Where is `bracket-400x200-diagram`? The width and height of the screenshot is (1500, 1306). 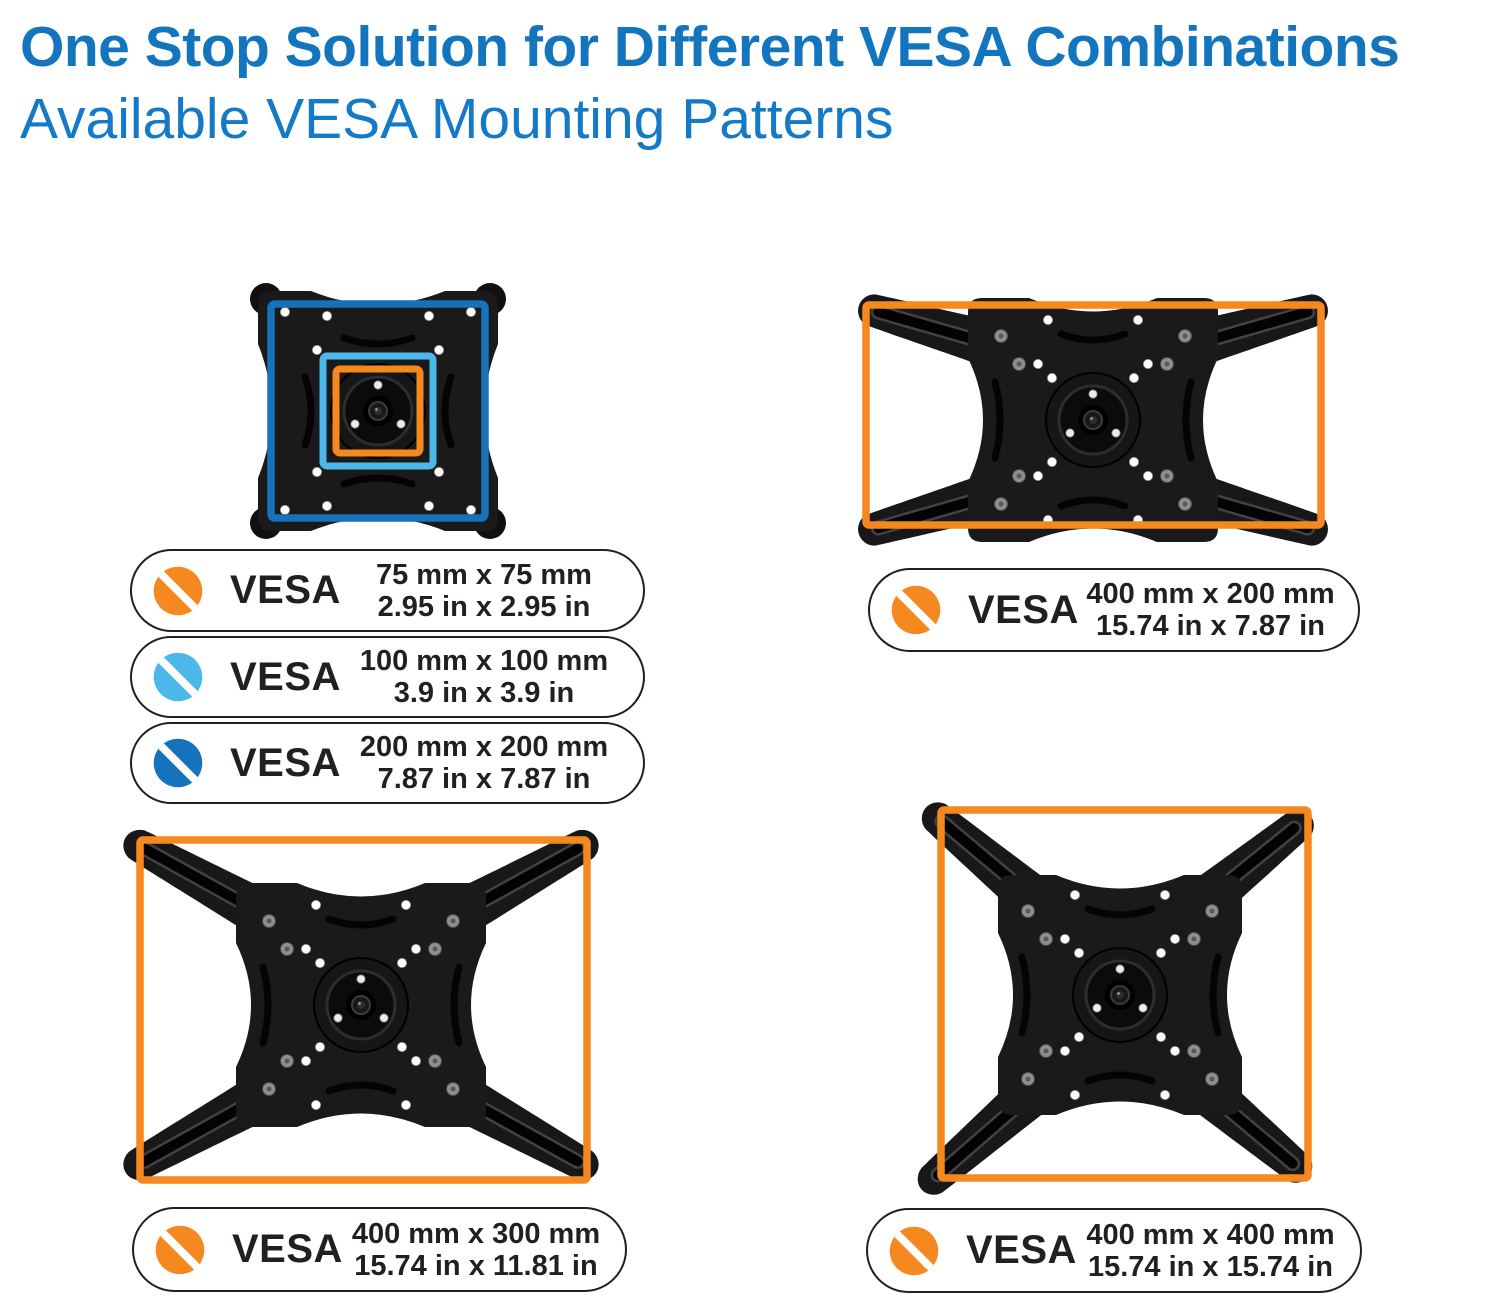 bracket-400x200-diagram is located at coordinates (1093, 417).